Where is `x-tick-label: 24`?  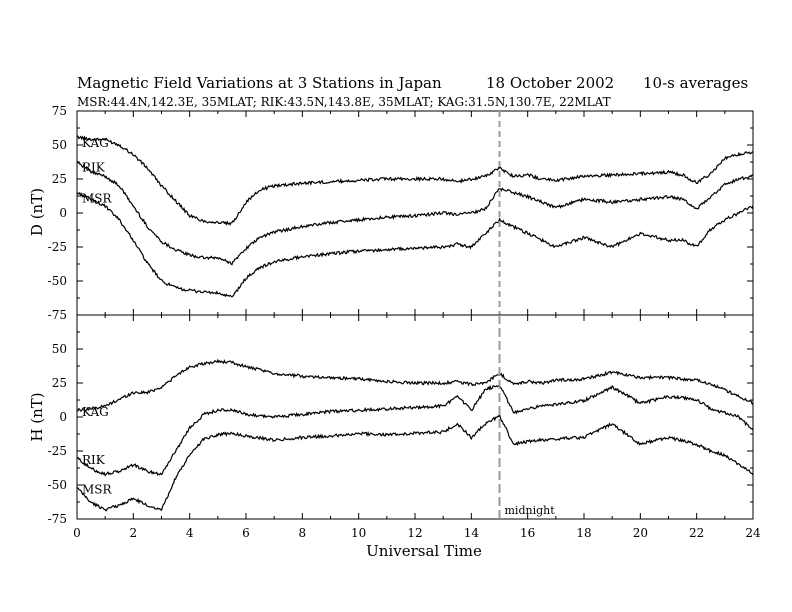 x-tick-label: 24 is located at coordinates (753, 533).